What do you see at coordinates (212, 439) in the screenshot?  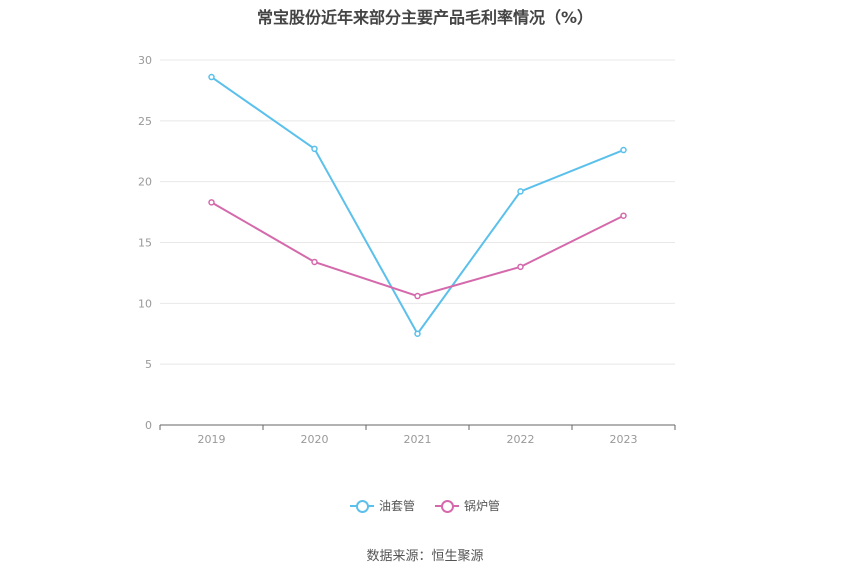 I see `x-tick-label: 2019` at bounding box center [212, 439].